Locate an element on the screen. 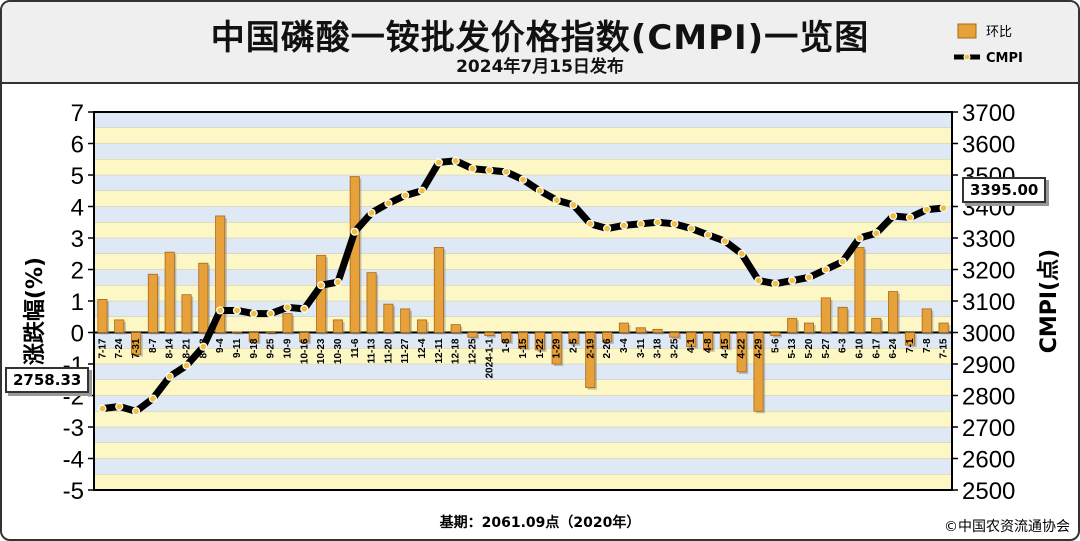 The width and height of the screenshot is (1080, 541). right-tick-label: 3200 is located at coordinates (988, 271).